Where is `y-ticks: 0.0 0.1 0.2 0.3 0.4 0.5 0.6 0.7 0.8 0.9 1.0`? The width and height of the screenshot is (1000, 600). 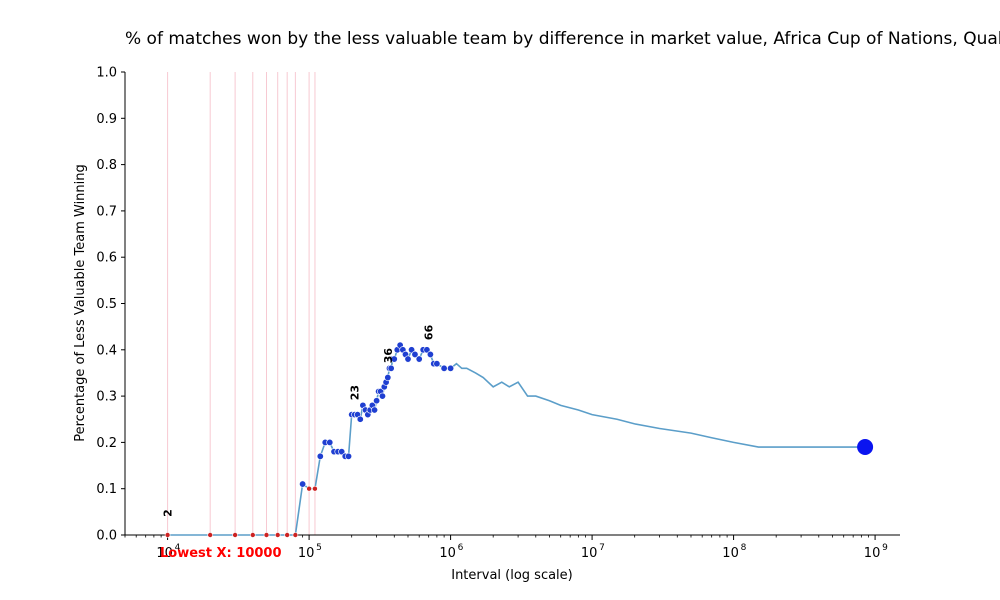 y-ticks: 0.0 0.1 0.2 0.3 0.4 0.5 0.6 0.7 0.8 0.9 1.0 is located at coordinates (110, 305).